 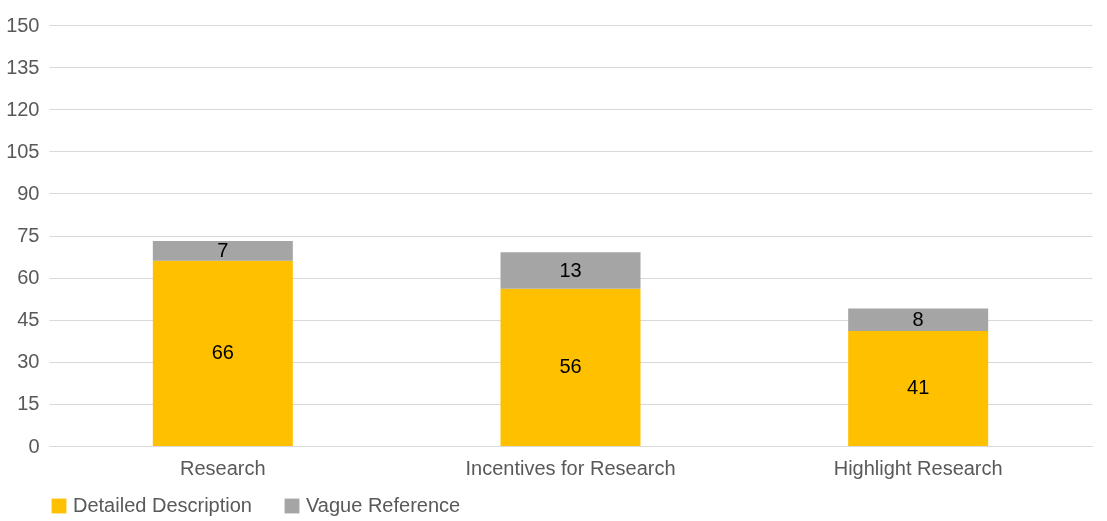 I want to click on y-tick-label: 150, so click(x=23, y=24).